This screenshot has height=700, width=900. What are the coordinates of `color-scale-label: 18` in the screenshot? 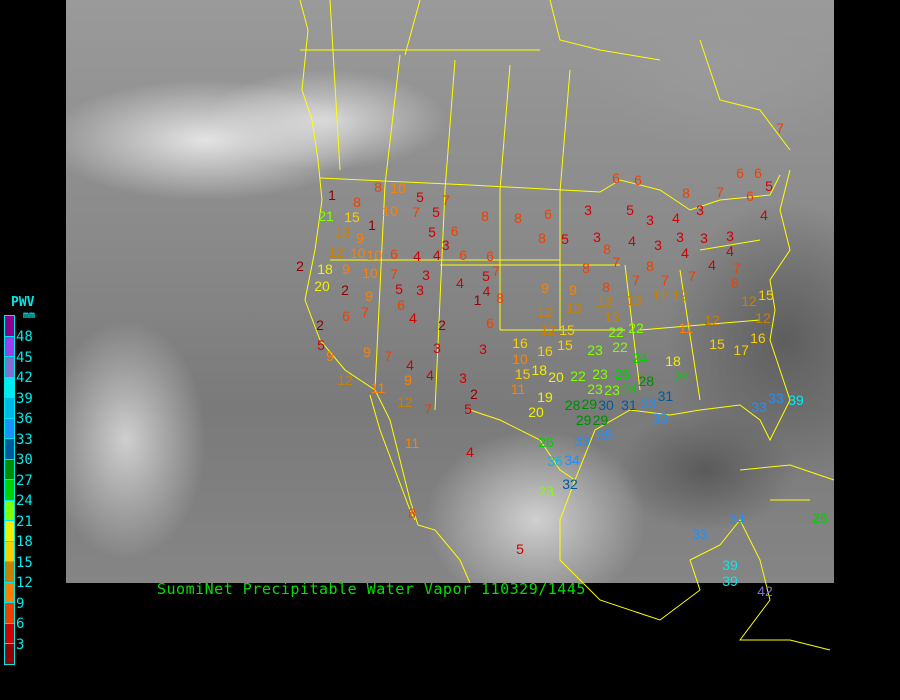 It's located at (24, 542).